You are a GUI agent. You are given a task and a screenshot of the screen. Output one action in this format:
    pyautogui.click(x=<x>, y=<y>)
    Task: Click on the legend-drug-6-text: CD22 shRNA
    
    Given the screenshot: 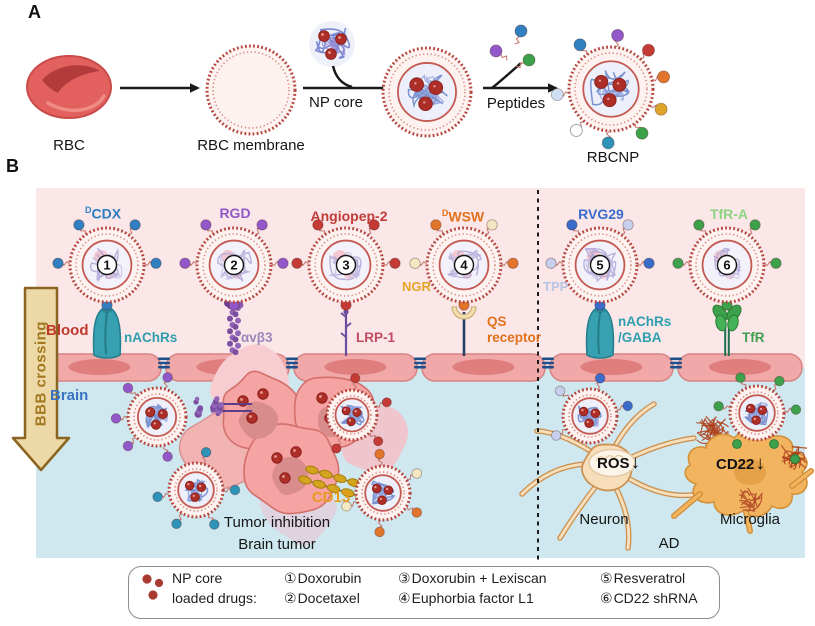 What is the action you would take?
    pyautogui.click(x=655, y=598)
    